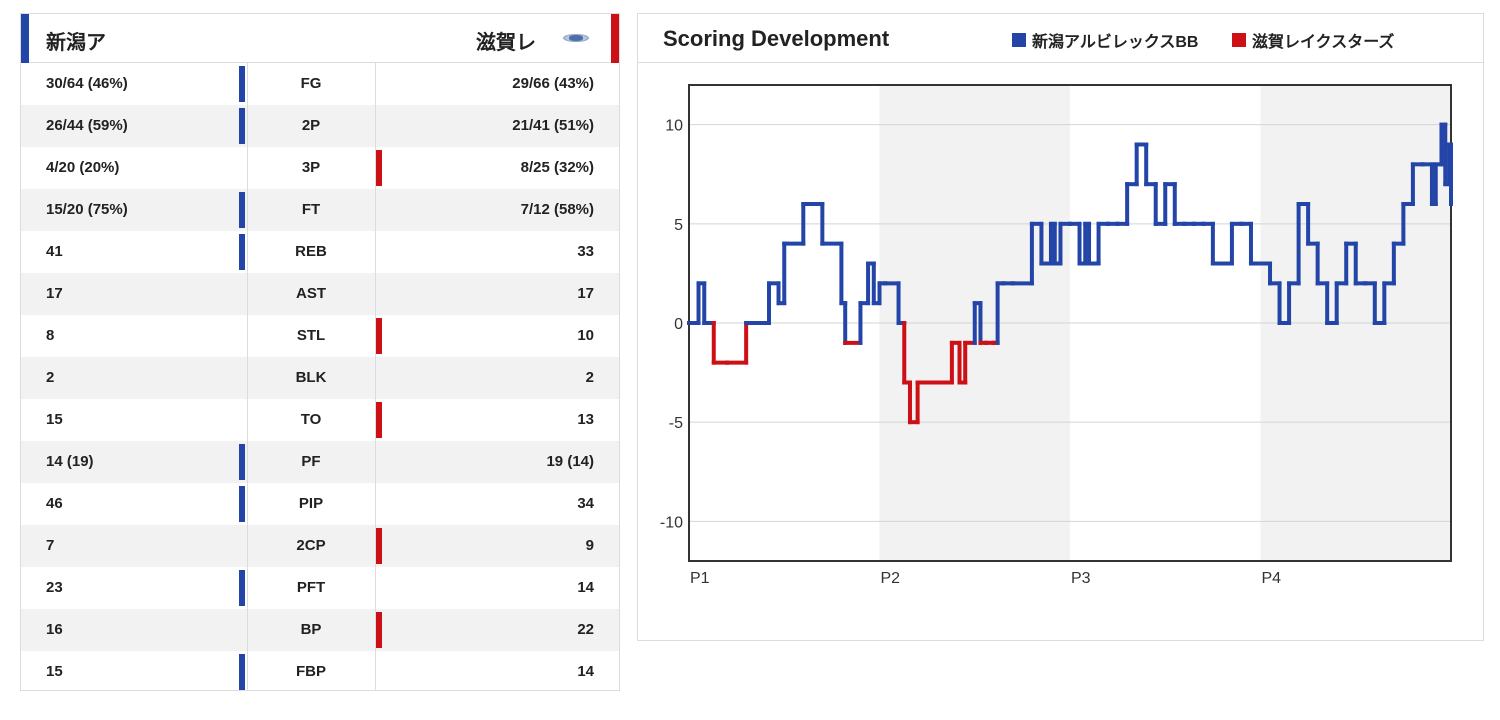 The width and height of the screenshot is (1500, 720). What do you see at coordinates (589, 377) in the screenshot?
I see `stat-away-value: 2` at bounding box center [589, 377].